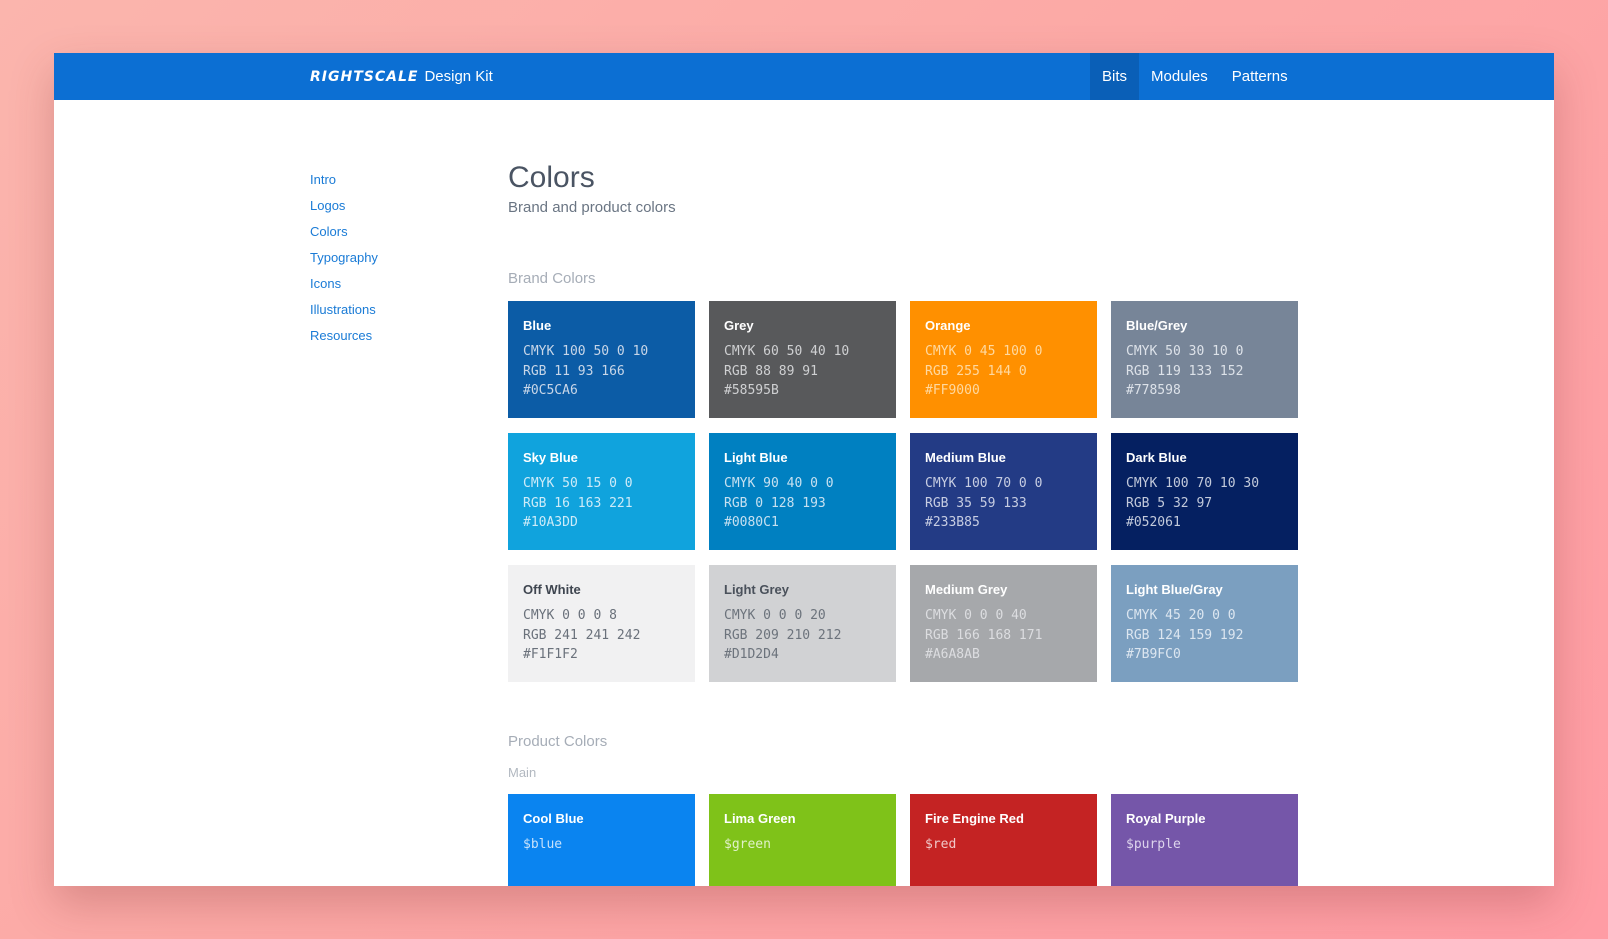 The image size is (1608, 939). Describe the element at coordinates (578, 503) in the screenshot. I see `swatch-rgb: RGB 16 163 221` at that location.